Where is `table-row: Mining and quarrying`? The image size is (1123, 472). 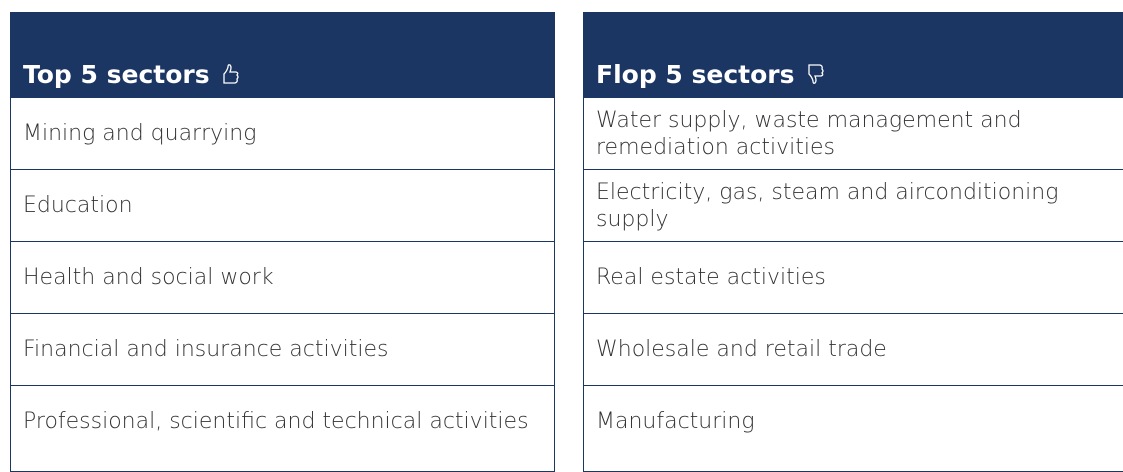 table-row: Mining and quarrying is located at coordinates (282, 133).